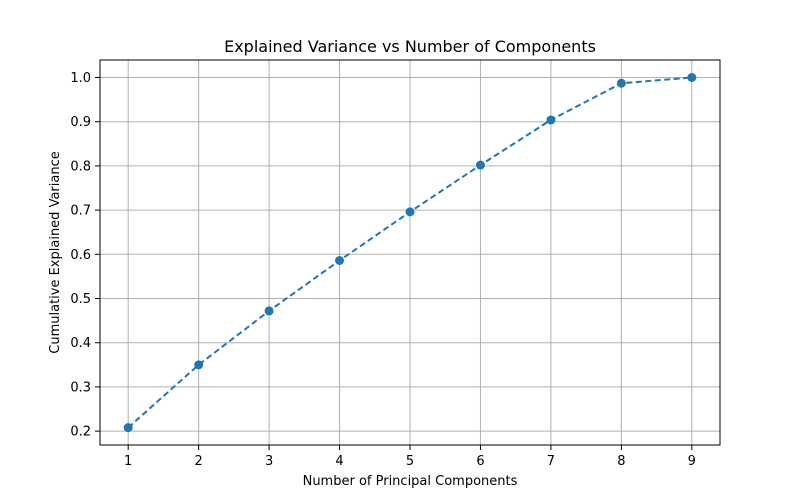 This screenshot has height=500, width=800. I want to click on x-tick-label: 9, so click(692, 461).